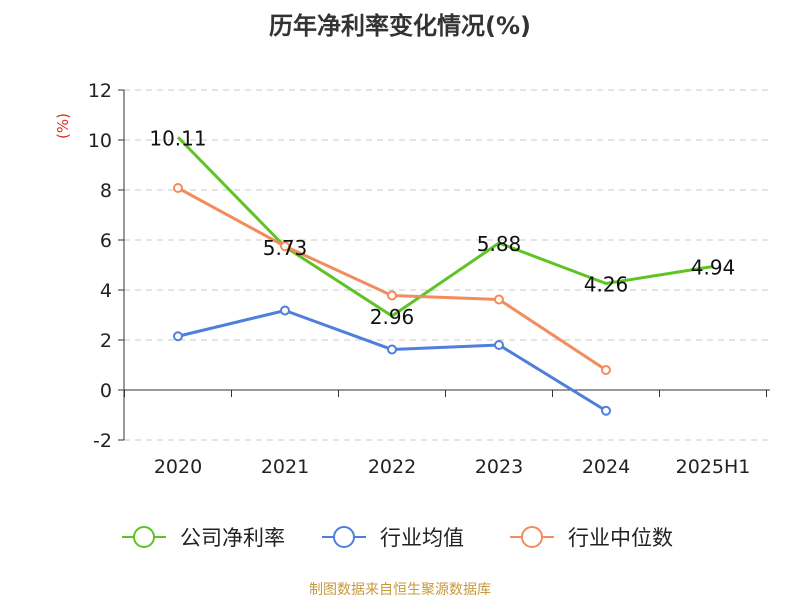 The image size is (800, 600). I want to click on y-tick-label: 0, so click(106, 391).